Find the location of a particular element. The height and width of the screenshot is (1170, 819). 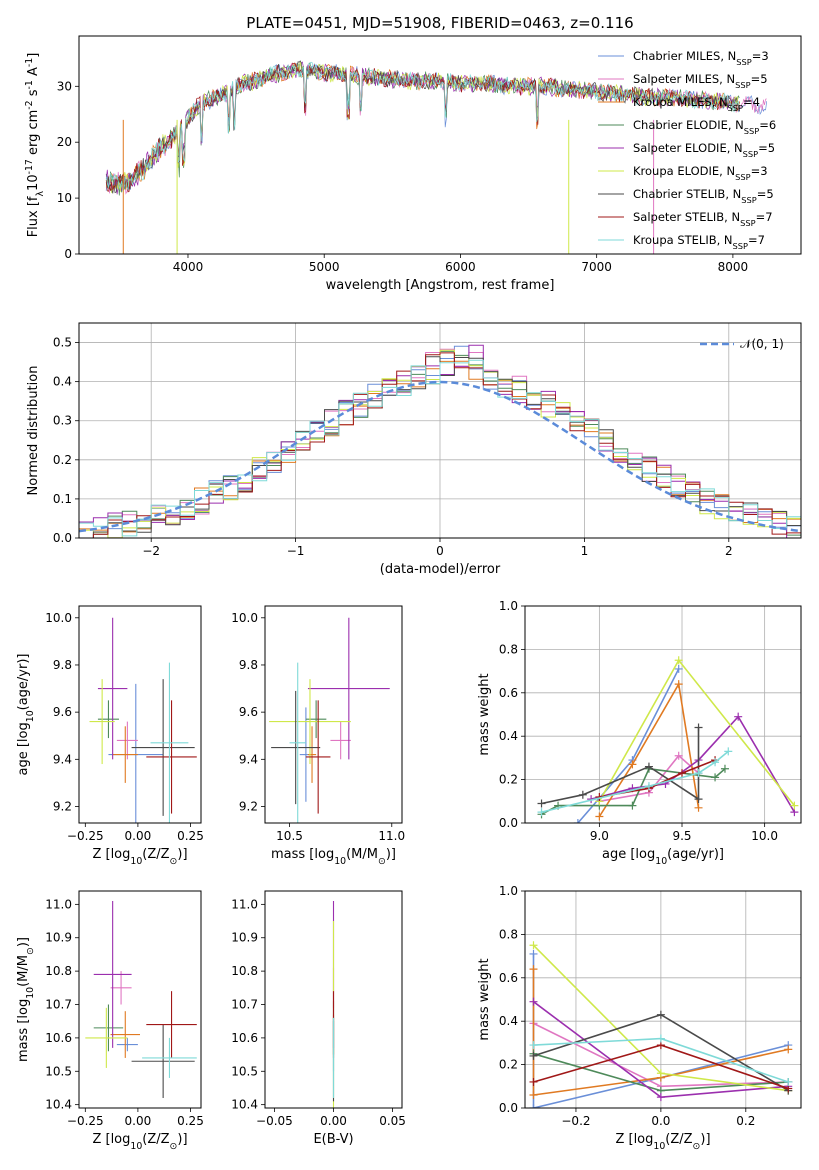

normal-reference-curve is located at coordinates (440, 456).